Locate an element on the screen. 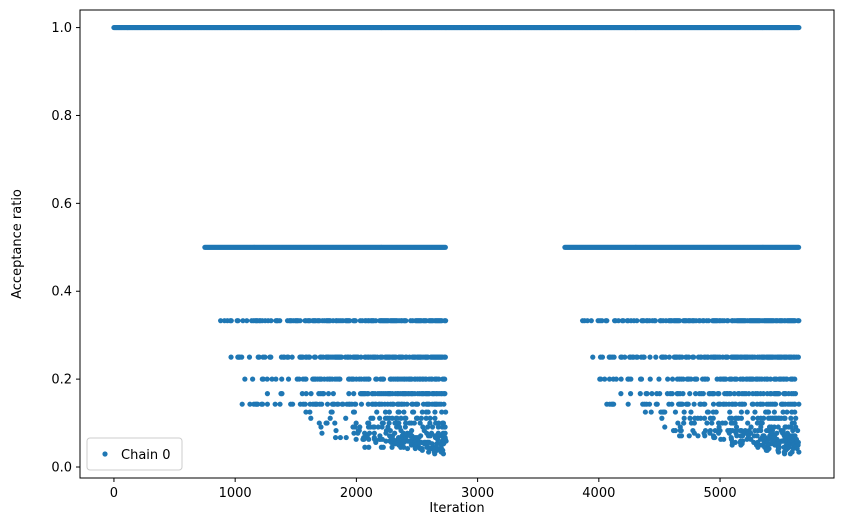 This screenshot has height=525, width=846. y-axis-label: Acceptance ratio is located at coordinates (17, 244).